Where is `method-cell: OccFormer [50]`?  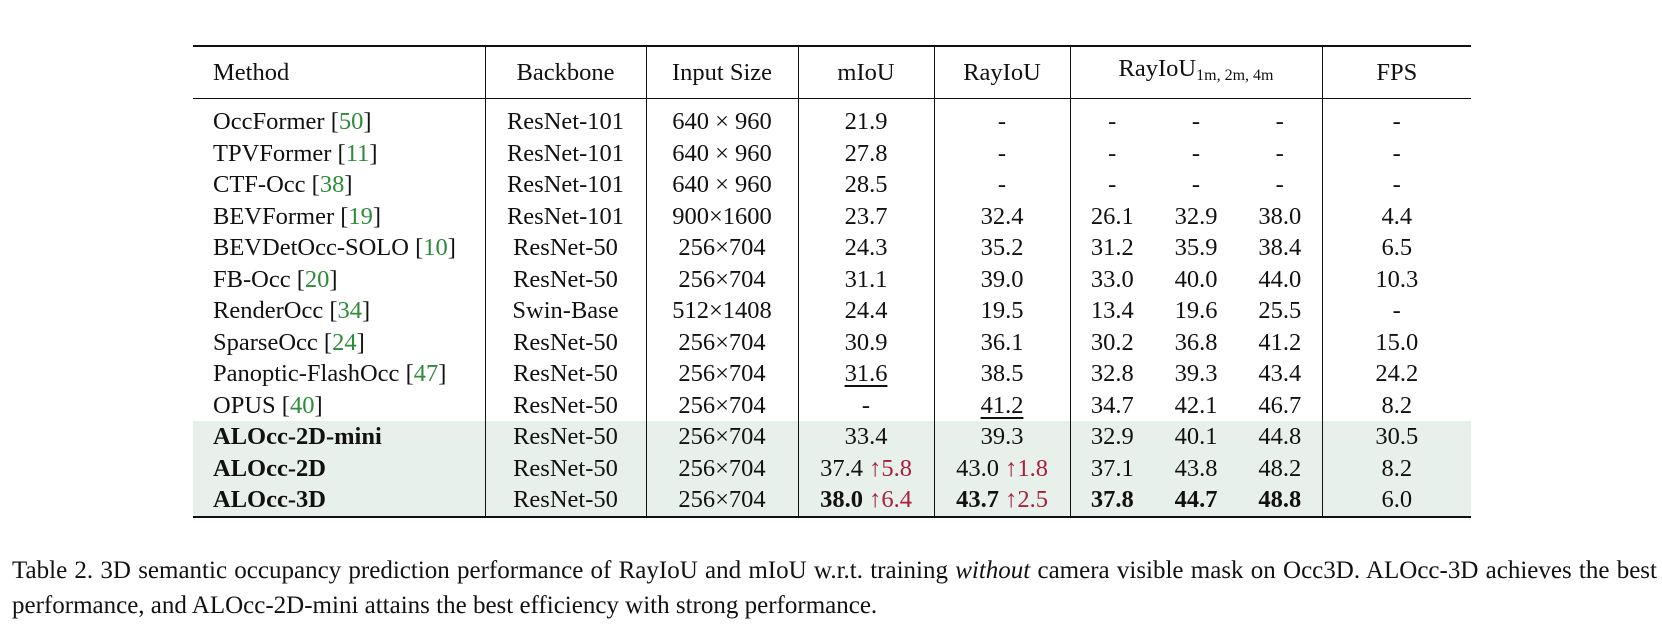
method-cell: OccFormer [50] is located at coordinates (292, 121).